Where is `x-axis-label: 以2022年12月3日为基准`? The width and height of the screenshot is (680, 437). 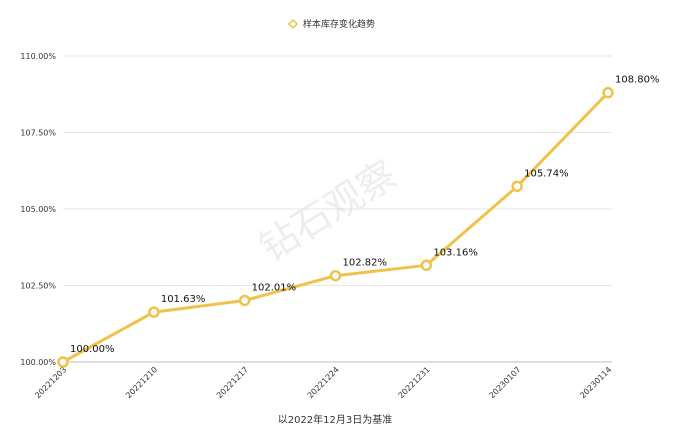
x-axis-label: 以2022年12月3日为基准 is located at coordinates (335, 419).